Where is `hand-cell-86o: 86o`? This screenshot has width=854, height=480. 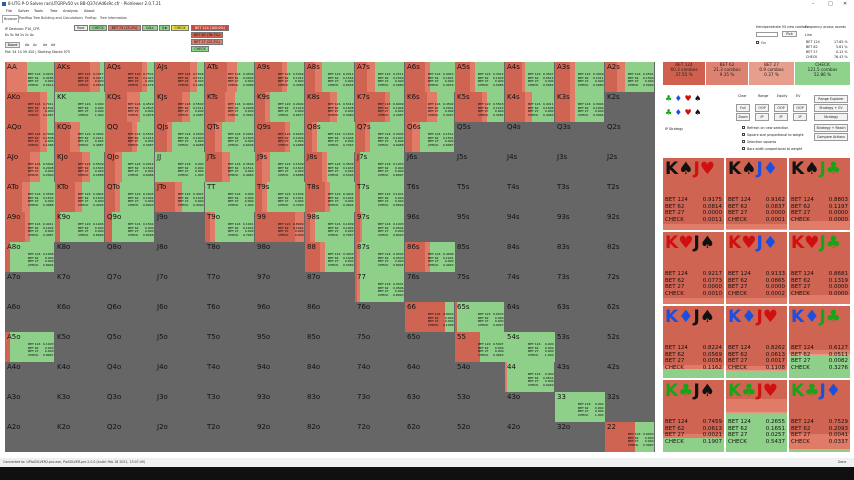
hand-cell-86o: 86o is located at coordinates (330, 317).